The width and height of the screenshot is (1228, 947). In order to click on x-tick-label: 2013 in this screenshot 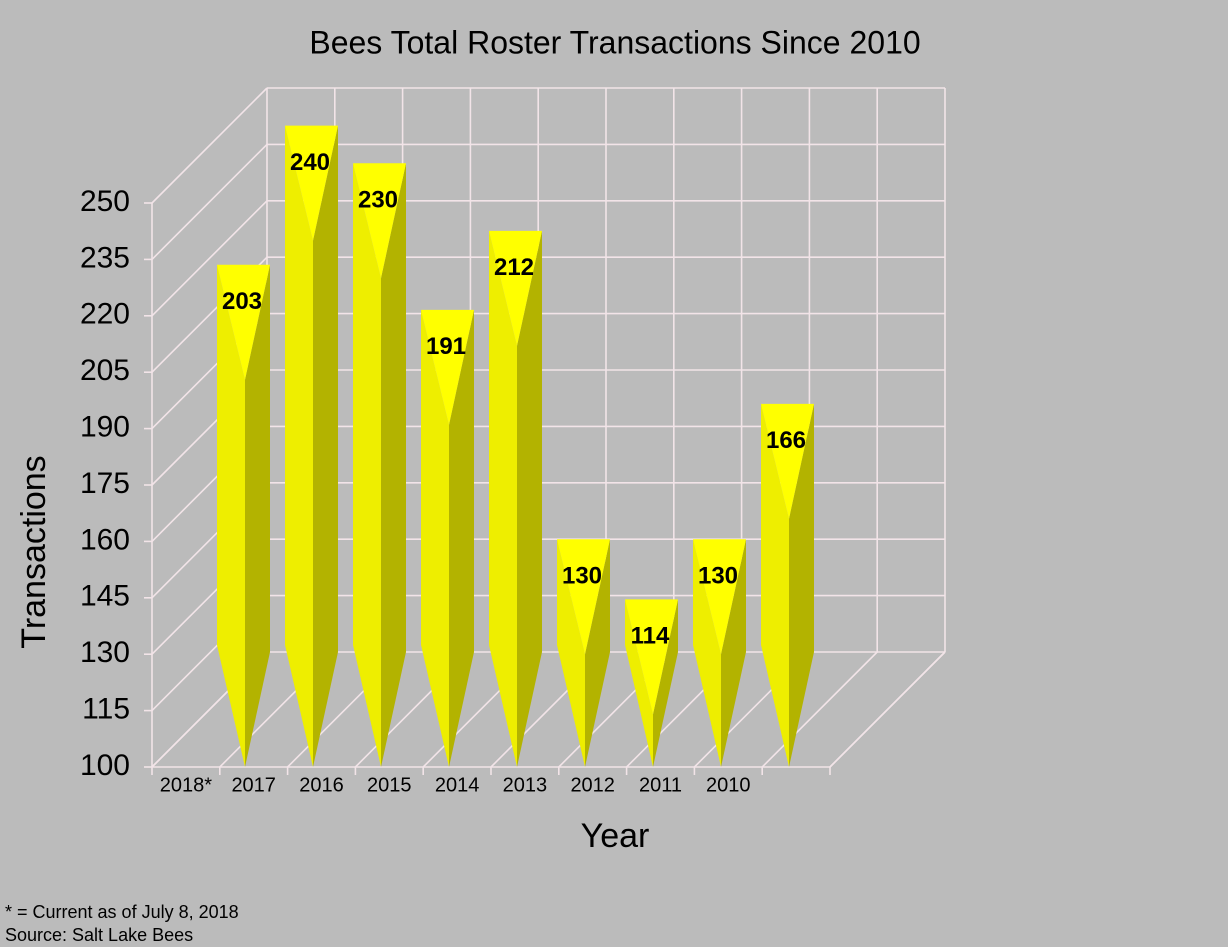, I will do `click(525, 785)`.